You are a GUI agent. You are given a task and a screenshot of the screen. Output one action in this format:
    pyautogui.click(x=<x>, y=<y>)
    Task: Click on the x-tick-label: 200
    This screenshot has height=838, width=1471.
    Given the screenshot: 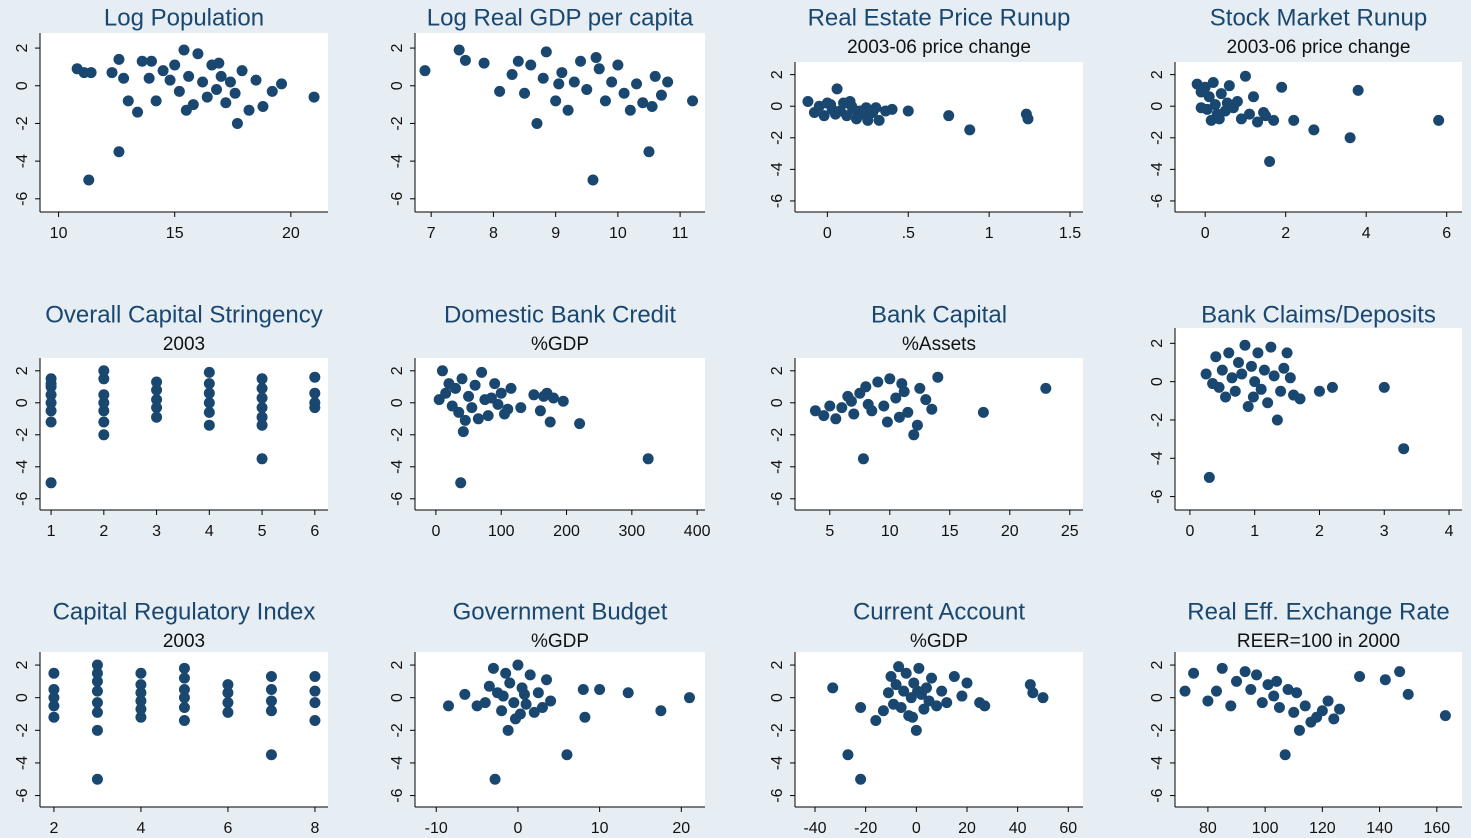 What is the action you would take?
    pyautogui.click(x=566, y=531)
    